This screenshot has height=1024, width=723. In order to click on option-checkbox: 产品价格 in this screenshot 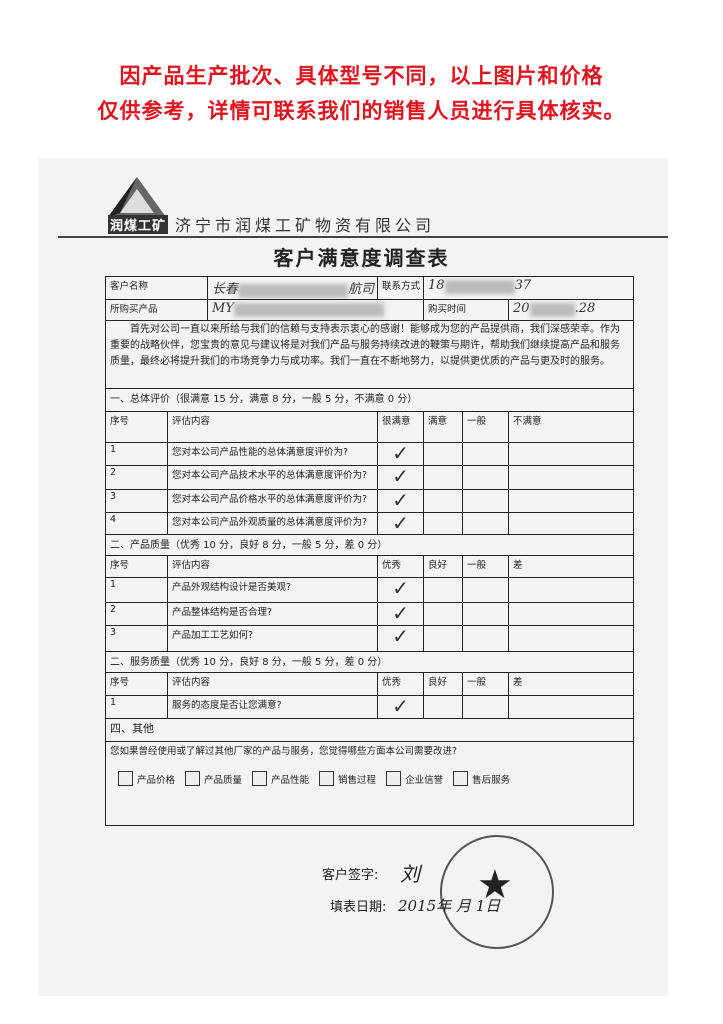, I will do `click(146, 778)`.